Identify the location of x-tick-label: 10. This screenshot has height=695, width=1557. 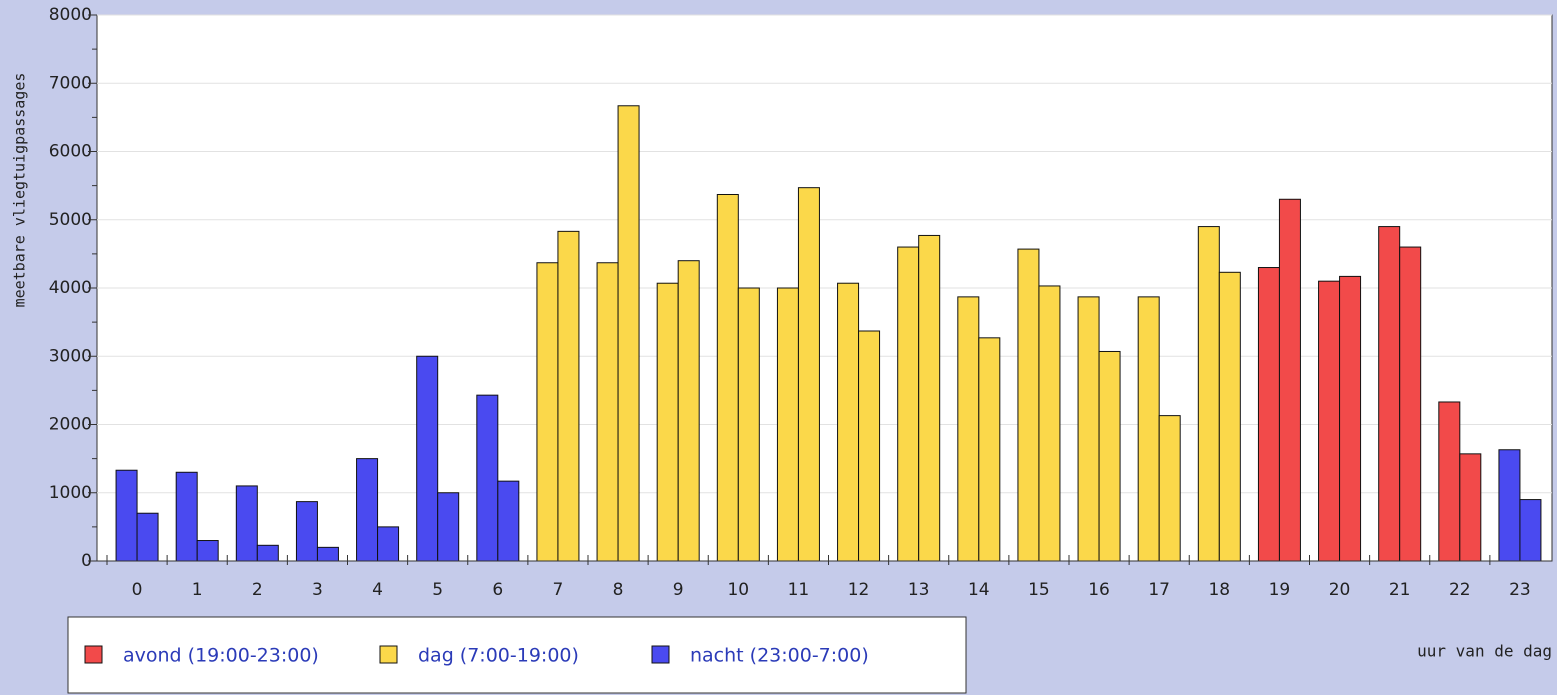
(738, 590).